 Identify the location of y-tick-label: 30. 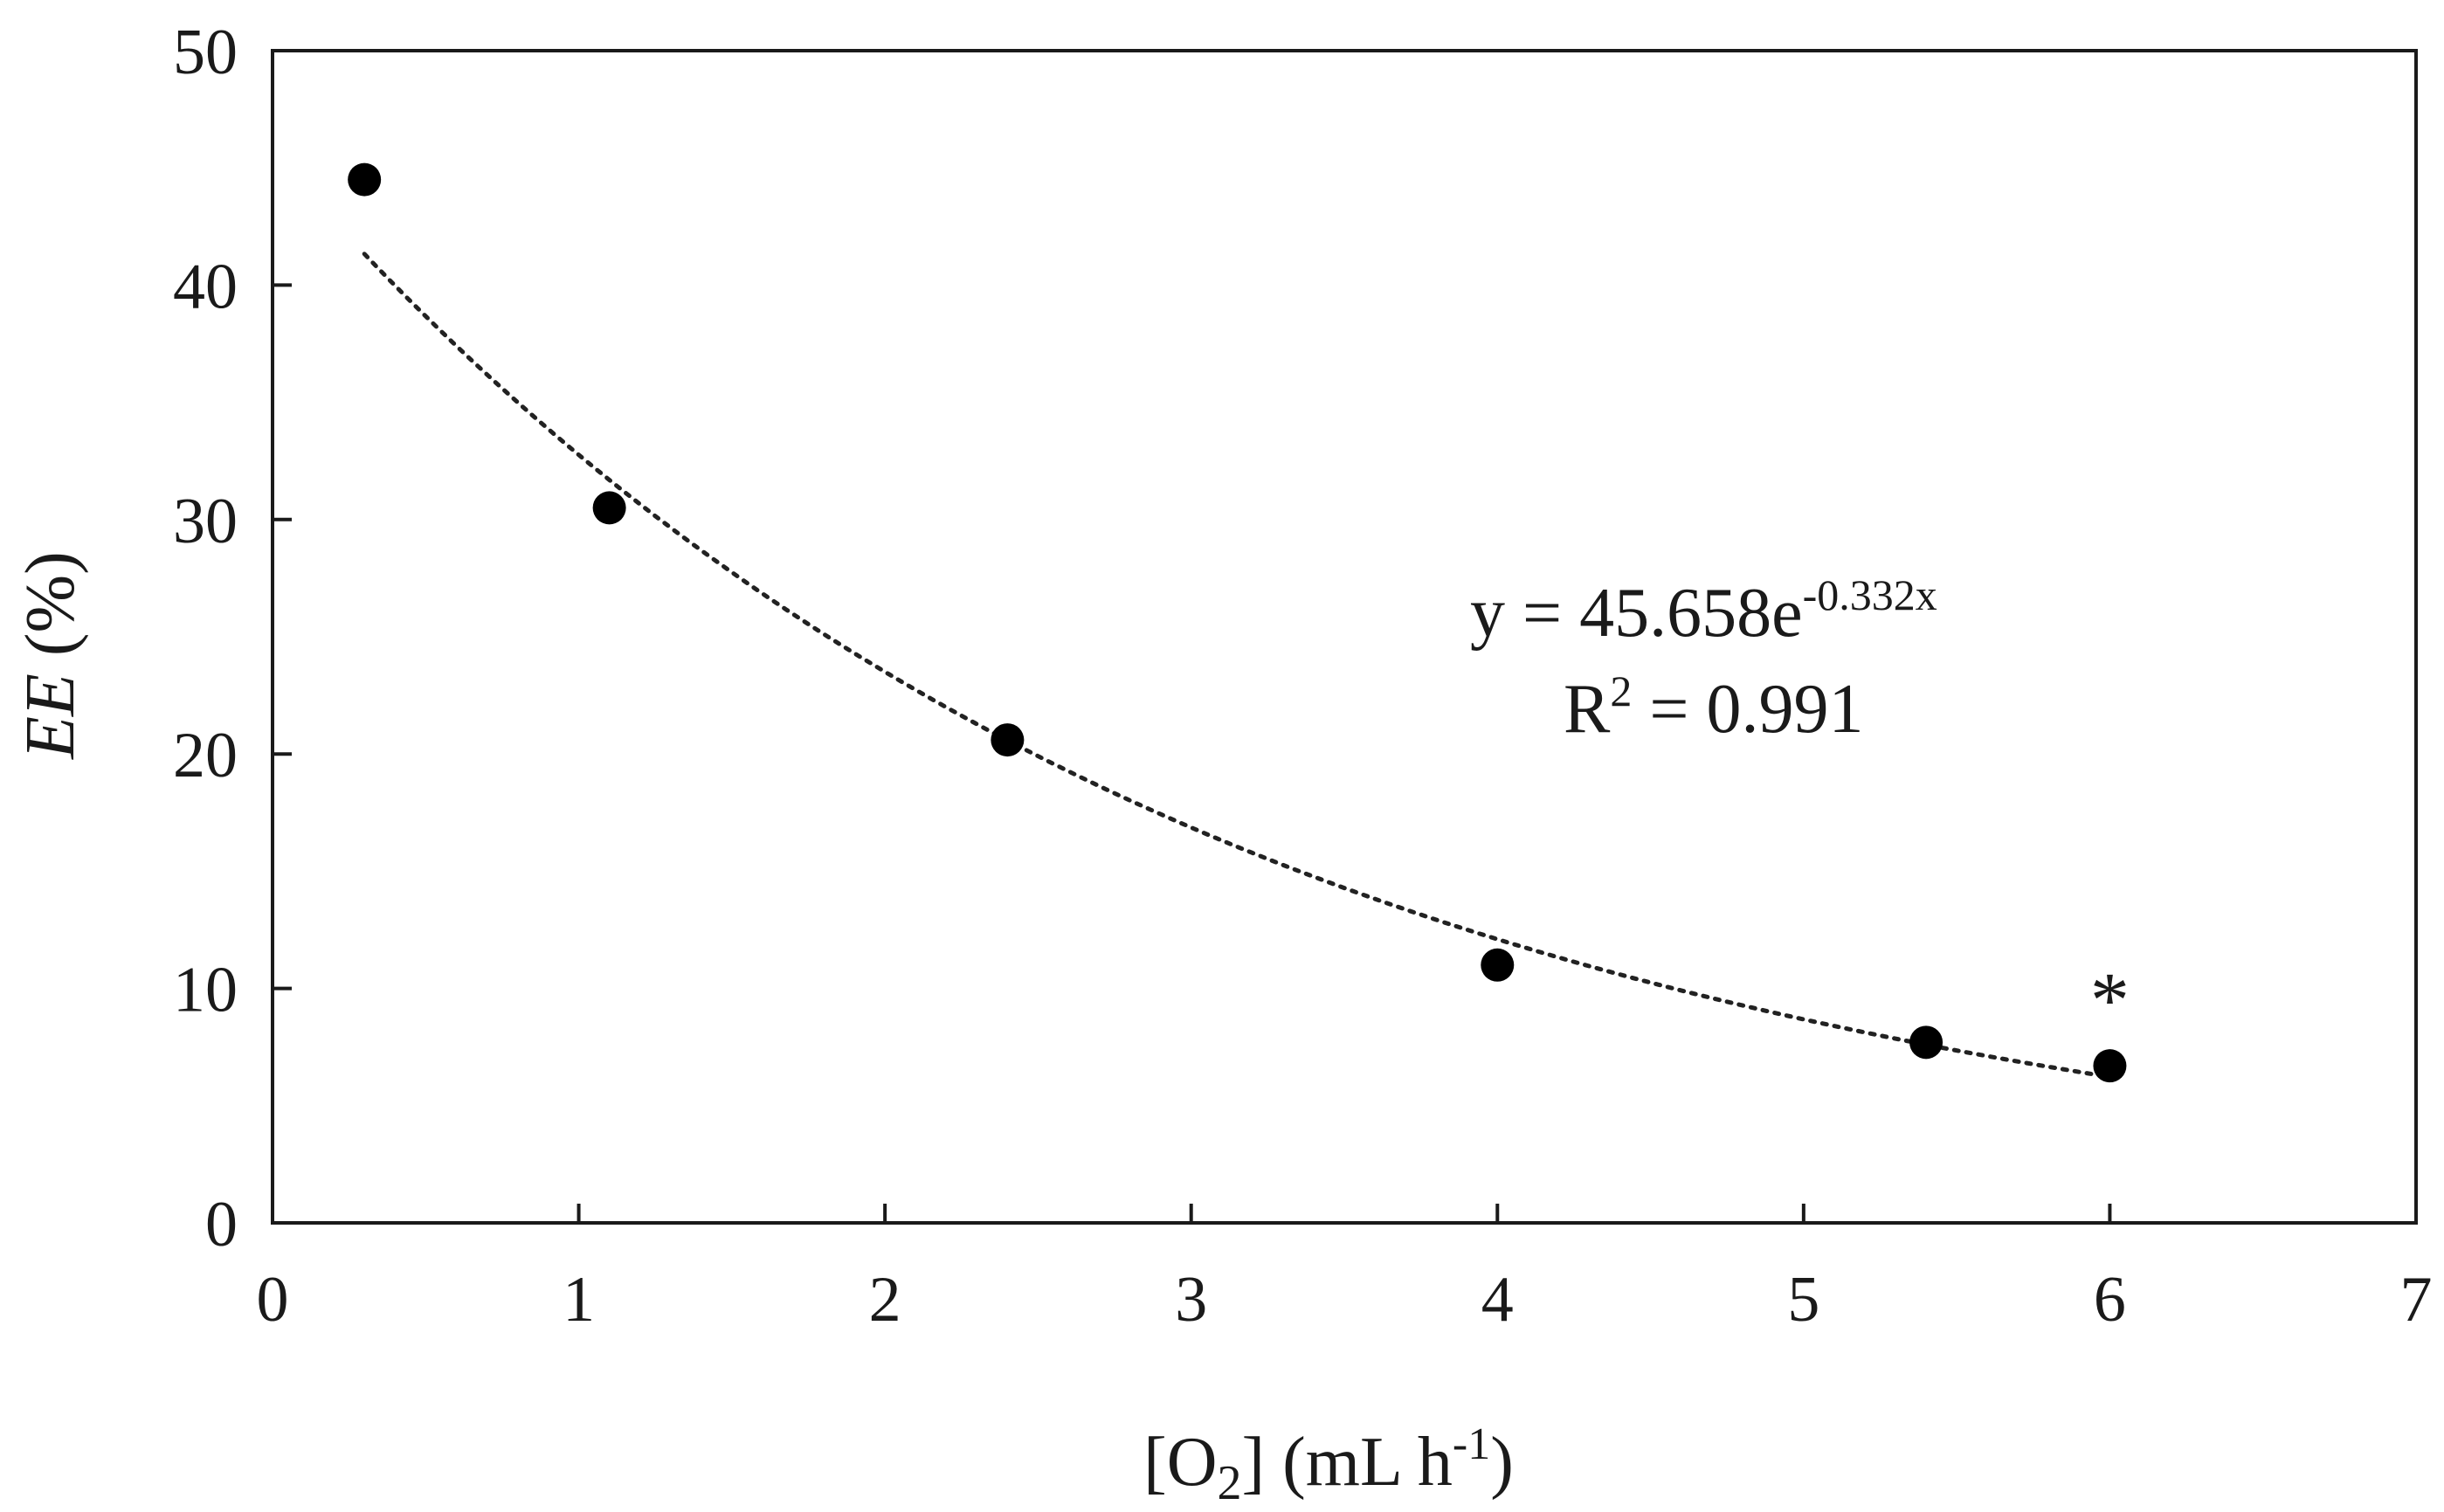
(205, 521).